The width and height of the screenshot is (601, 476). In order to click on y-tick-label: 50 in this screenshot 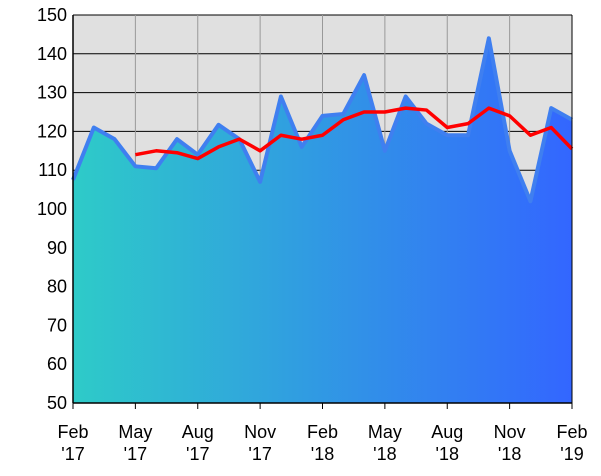, I will do `click(57, 403)`.